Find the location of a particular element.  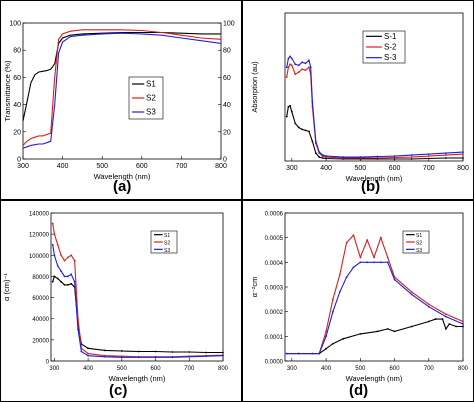

y-tick-label: 60000 is located at coordinates (40, 299).